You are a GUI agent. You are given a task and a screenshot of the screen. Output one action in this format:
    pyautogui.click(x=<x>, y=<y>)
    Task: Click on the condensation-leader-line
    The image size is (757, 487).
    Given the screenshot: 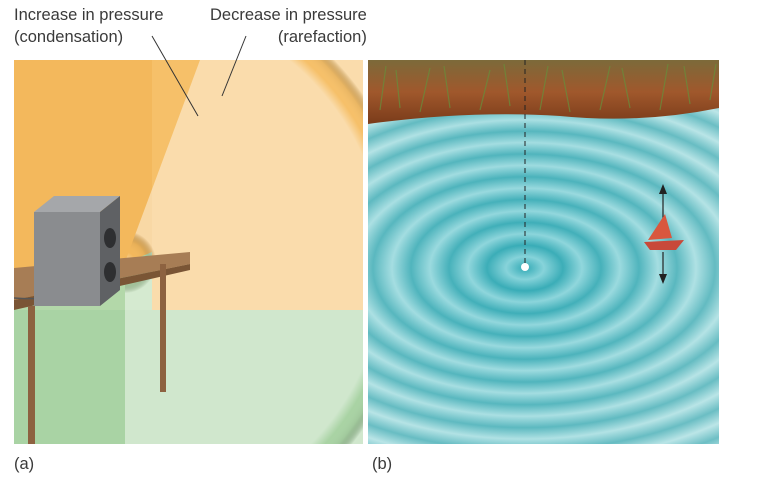 What is the action you would take?
    pyautogui.click(x=175, y=76)
    